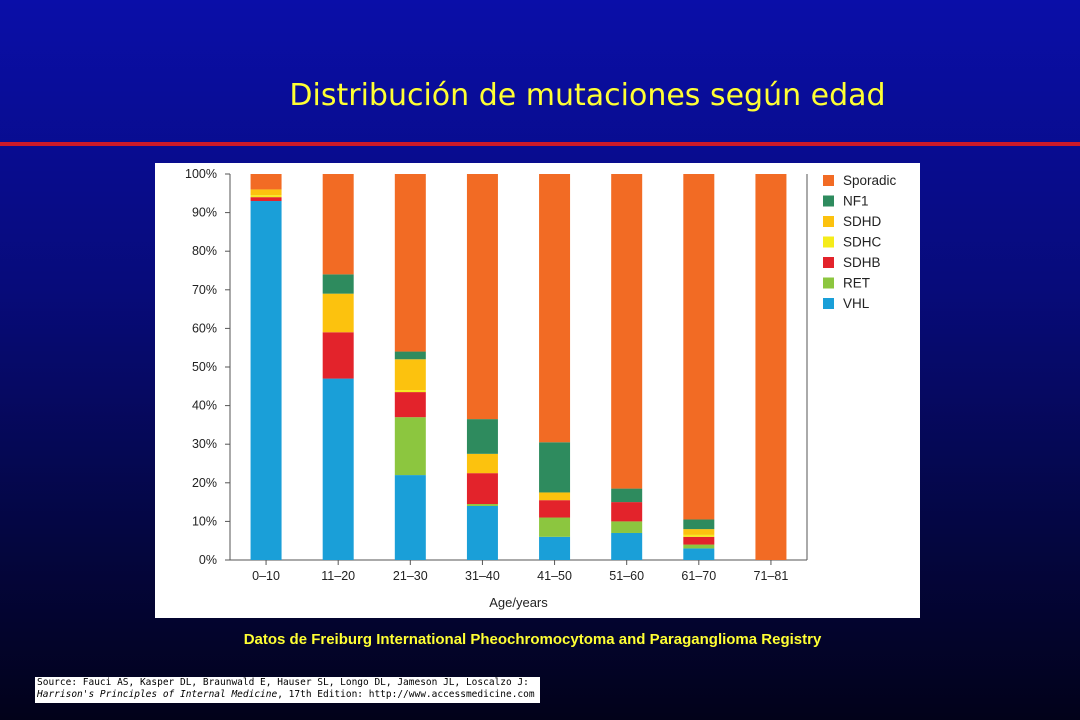 This screenshot has height=720, width=1080. What do you see at coordinates (554, 576) in the screenshot?
I see `x-tick-label: 41–50` at bounding box center [554, 576].